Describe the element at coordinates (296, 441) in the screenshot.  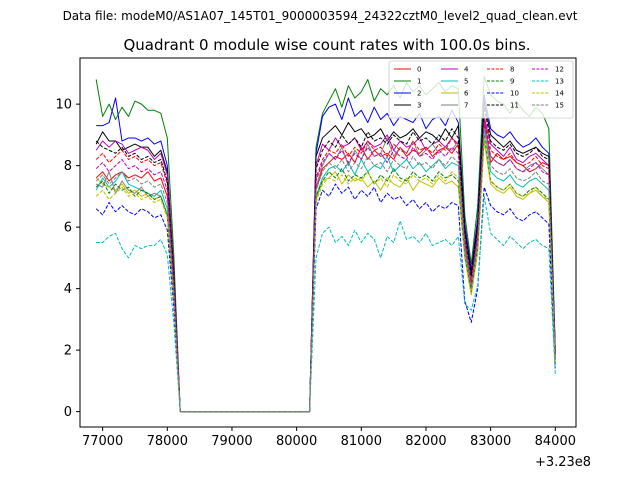
I see `x-tick-label: 80000` at that location.